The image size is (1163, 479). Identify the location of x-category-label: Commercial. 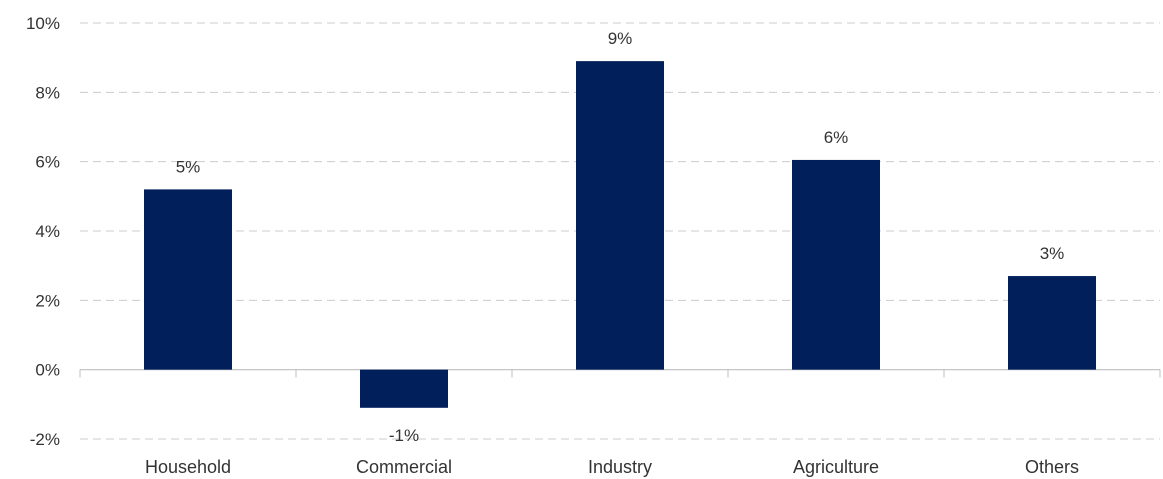
(404, 467).